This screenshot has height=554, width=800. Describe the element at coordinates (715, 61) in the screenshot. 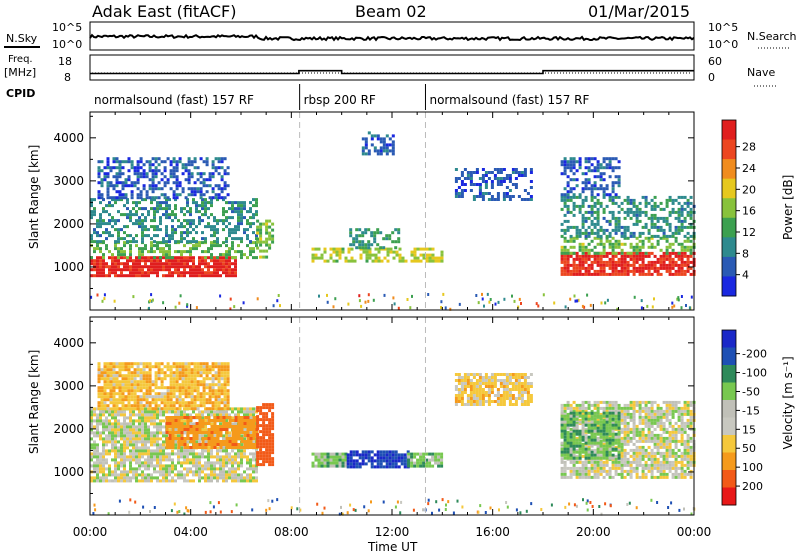

I see `nave-tick-top: 60` at that location.